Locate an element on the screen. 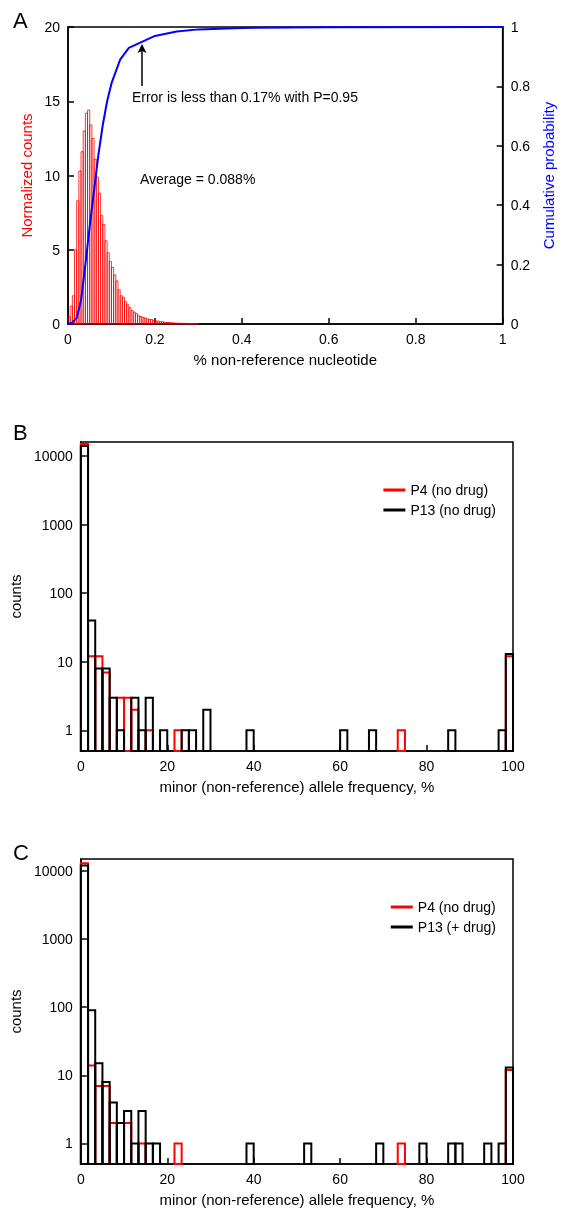 The width and height of the screenshot is (564, 1212). annotation: Average = 0.088% is located at coordinates (198, 179).